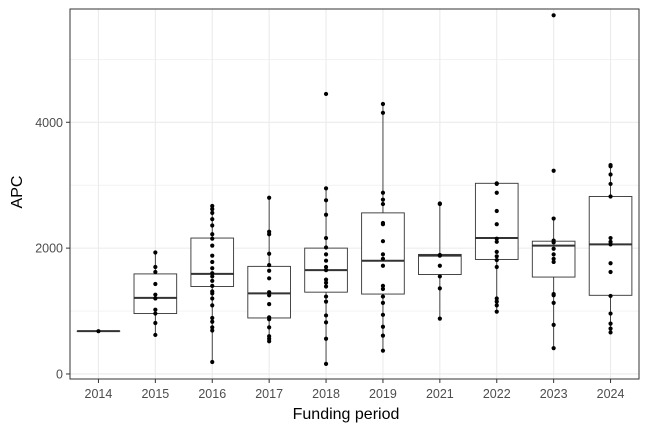 The image size is (648, 437). I want to click on x-tick-label: 2023, so click(554, 394).